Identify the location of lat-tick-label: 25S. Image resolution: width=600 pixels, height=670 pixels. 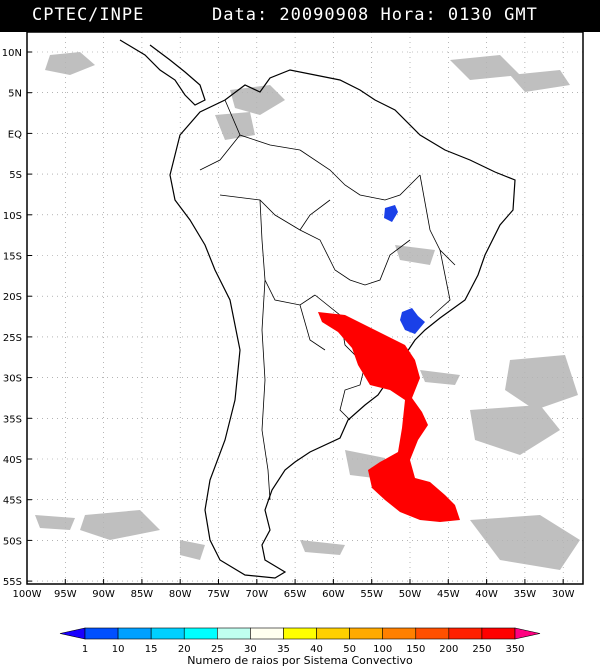
(12, 338).